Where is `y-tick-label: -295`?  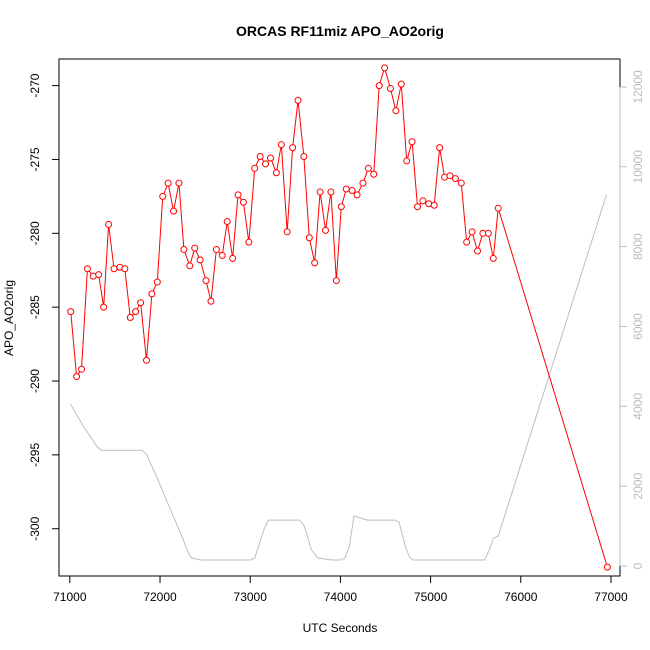 y-tick-label: -295 is located at coordinates (35, 455).